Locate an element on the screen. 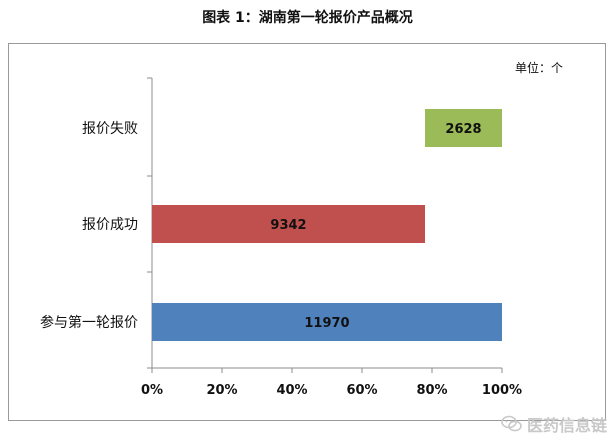 This screenshot has height=442, width=615. bar-value-label: 2628 is located at coordinates (463, 129).